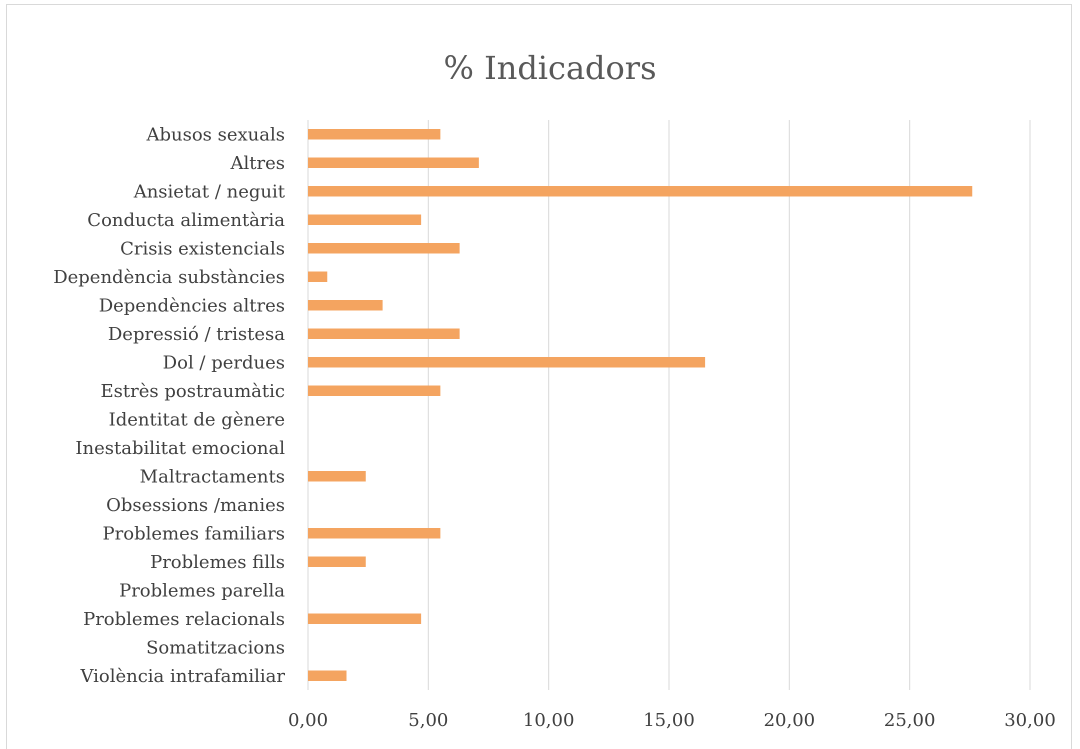 This screenshot has width=1080, height=749. Describe the element at coordinates (209, 191) in the screenshot. I see `category-label: Ansietat / neguit` at that location.